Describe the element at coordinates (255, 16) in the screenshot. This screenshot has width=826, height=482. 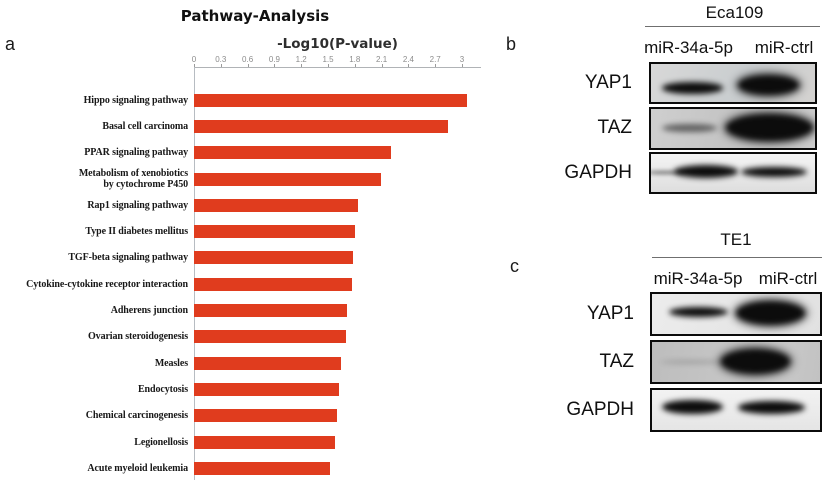
I see `chart-title: Pathway-Analysis` at that location.